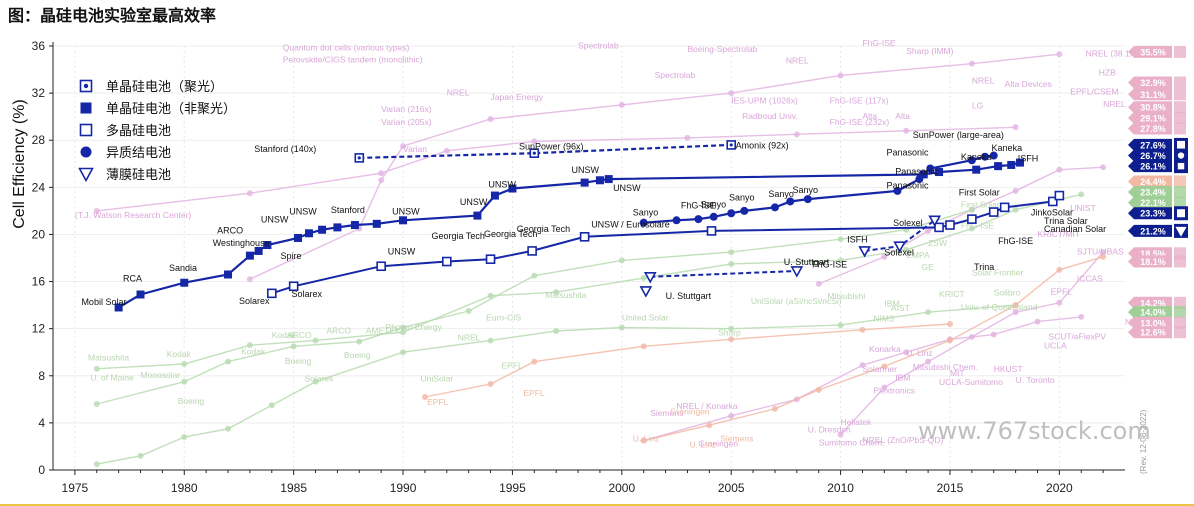 The width and height of the screenshot is (1194, 506). I want to click on faint-label: Spectrolab, so click(598, 45).